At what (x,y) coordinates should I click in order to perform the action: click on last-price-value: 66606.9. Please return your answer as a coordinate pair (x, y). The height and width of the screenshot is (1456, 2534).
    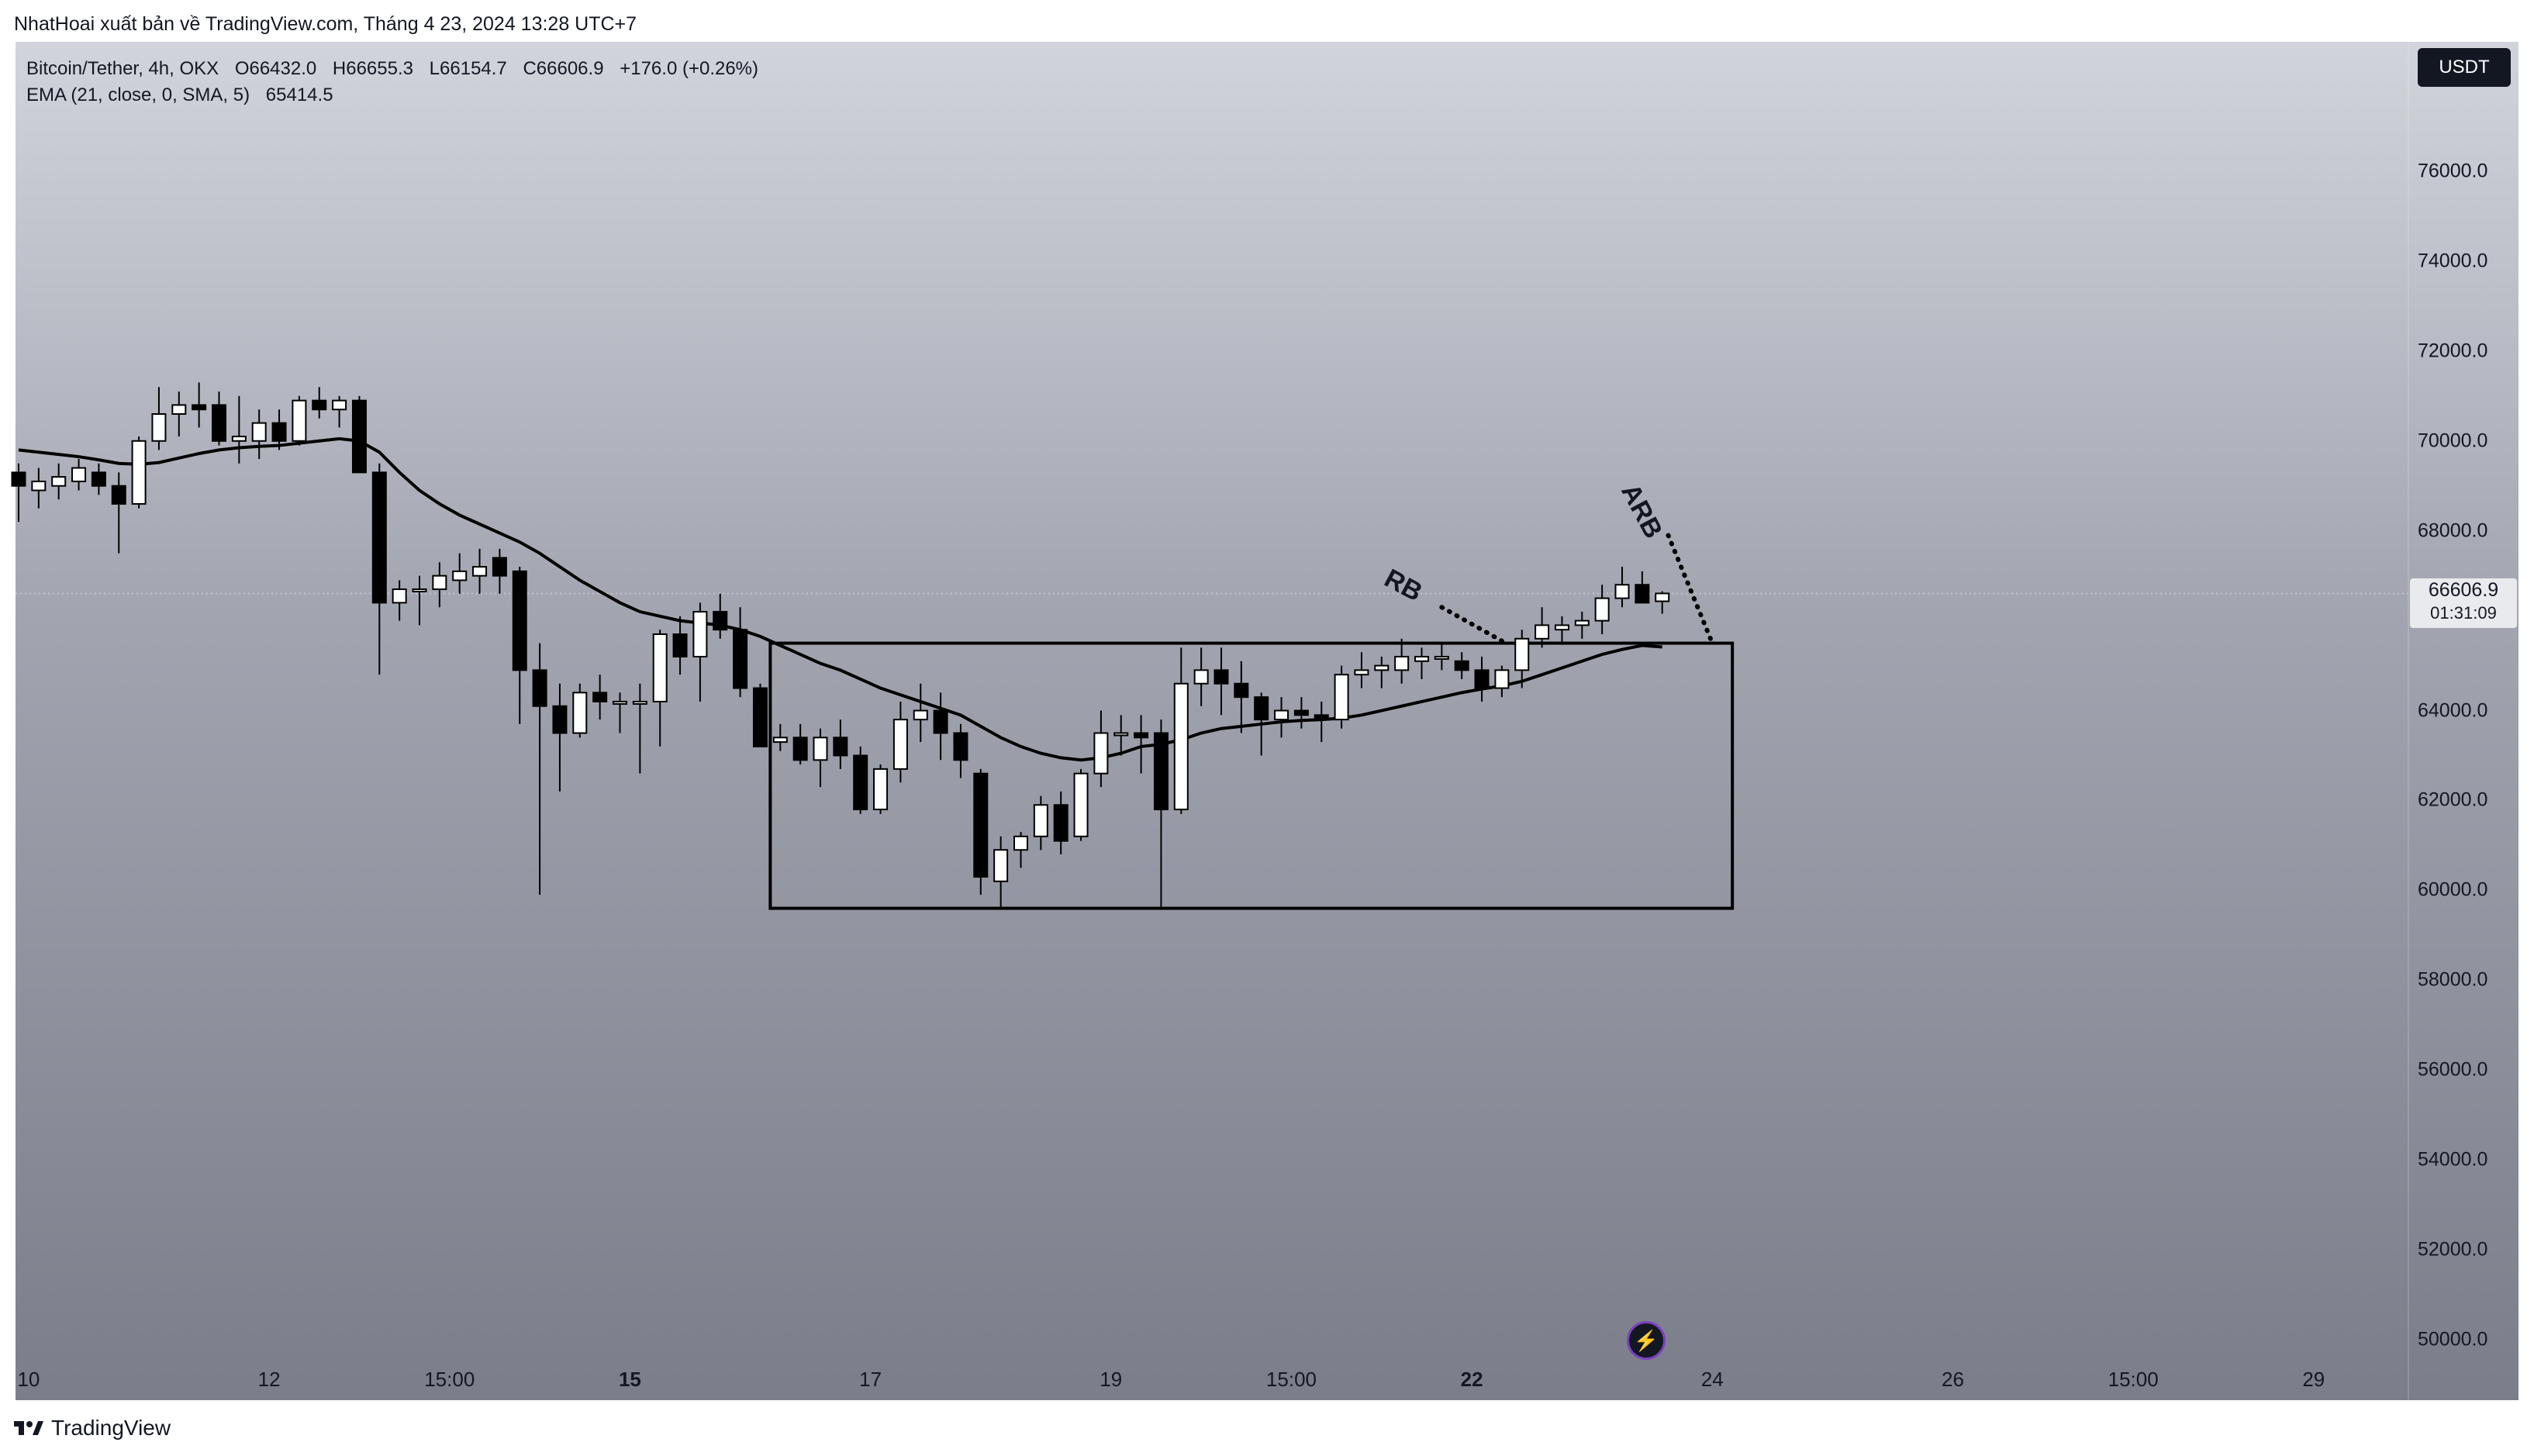
    Looking at the image, I should click on (2463, 590).